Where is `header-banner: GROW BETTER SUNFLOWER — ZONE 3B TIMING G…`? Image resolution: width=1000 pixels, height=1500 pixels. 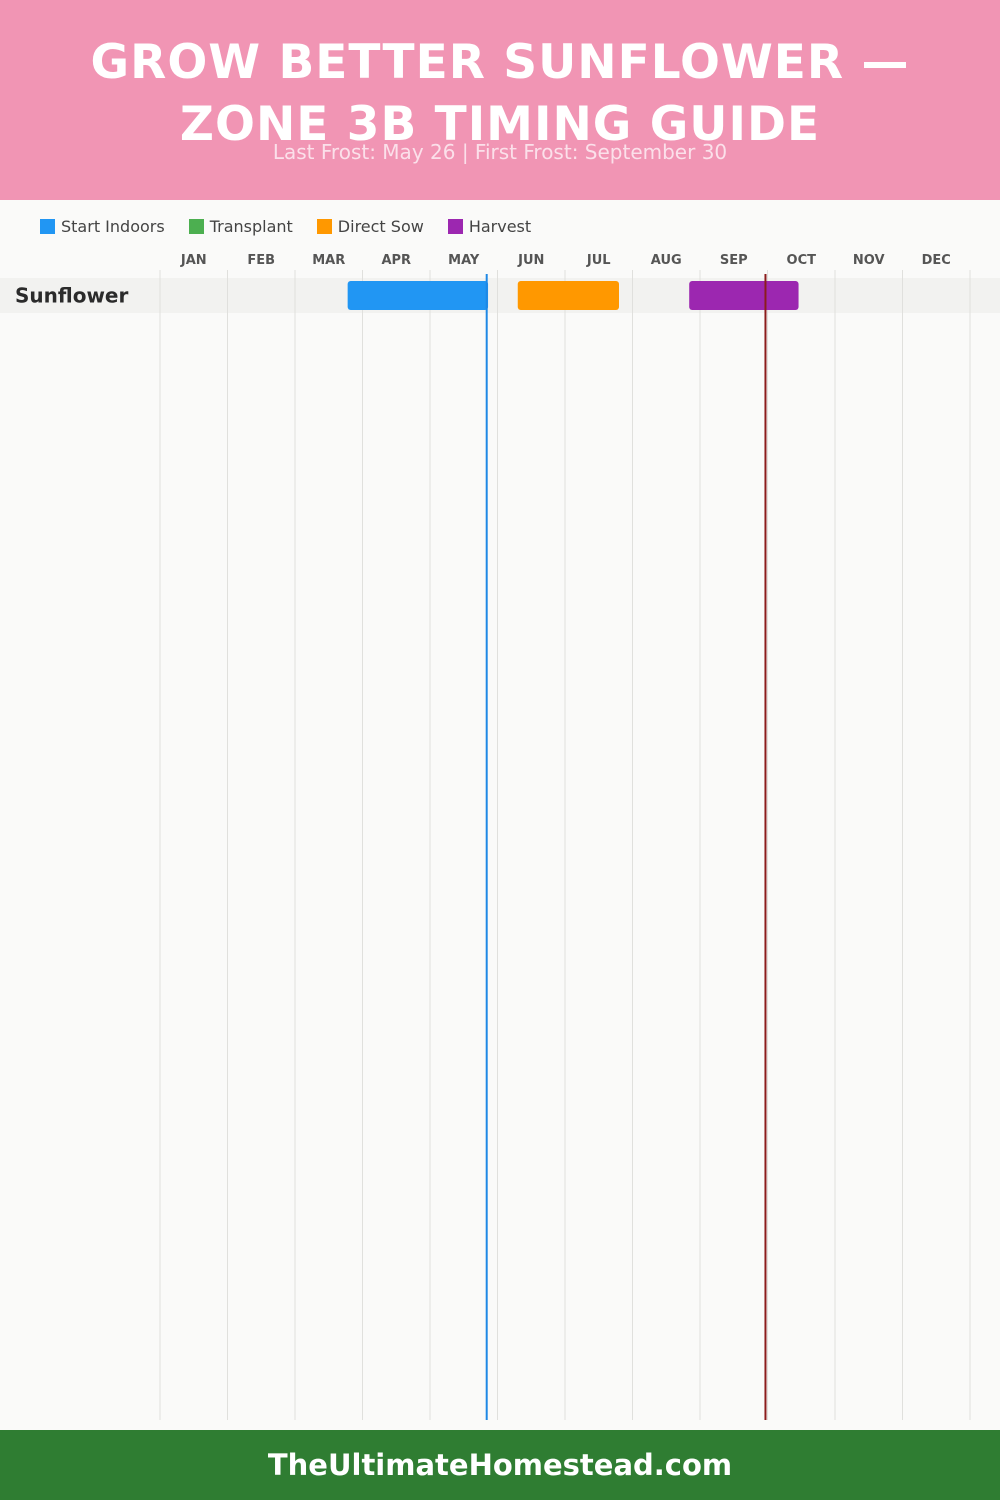 header-banner: GROW BETTER SUNFLOWER — ZONE 3B TIMING G… is located at coordinates (500, 100).